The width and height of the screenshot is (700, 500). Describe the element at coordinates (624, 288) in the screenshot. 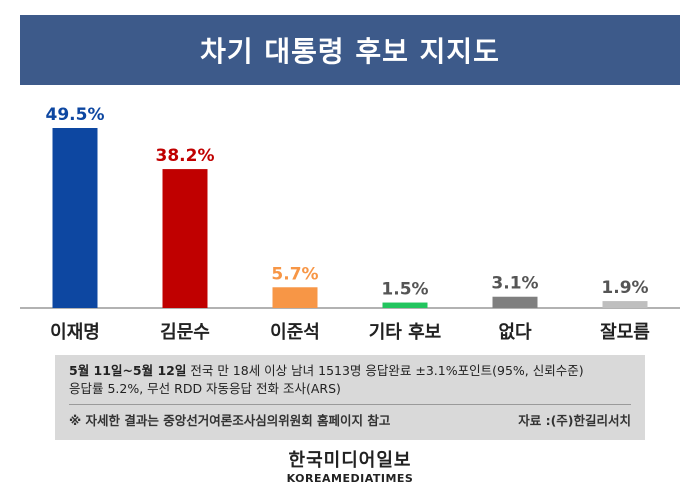

I see `value-label-5: 1.9%` at that location.